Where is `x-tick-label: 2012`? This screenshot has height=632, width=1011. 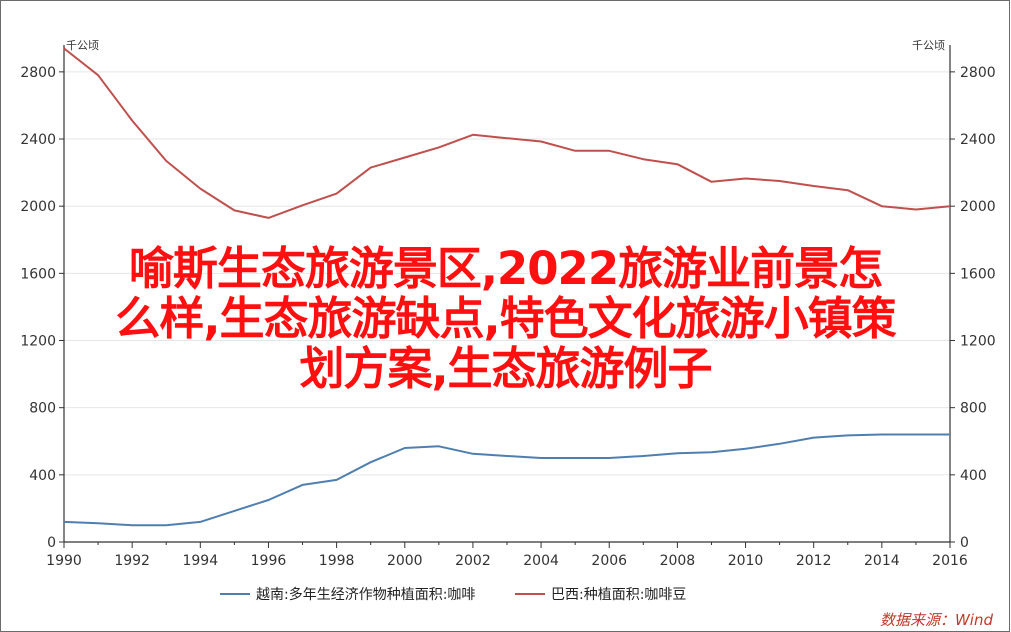 x-tick-label: 2012 is located at coordinates (814, 561).